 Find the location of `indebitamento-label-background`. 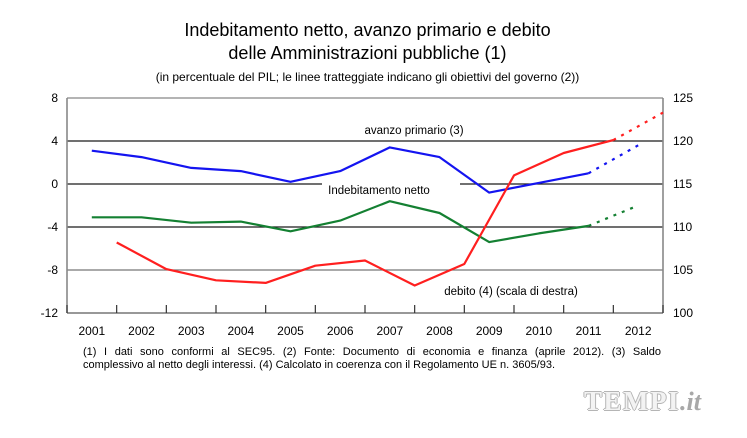

indebitamento-label-background is located at coordinates (391, 189).